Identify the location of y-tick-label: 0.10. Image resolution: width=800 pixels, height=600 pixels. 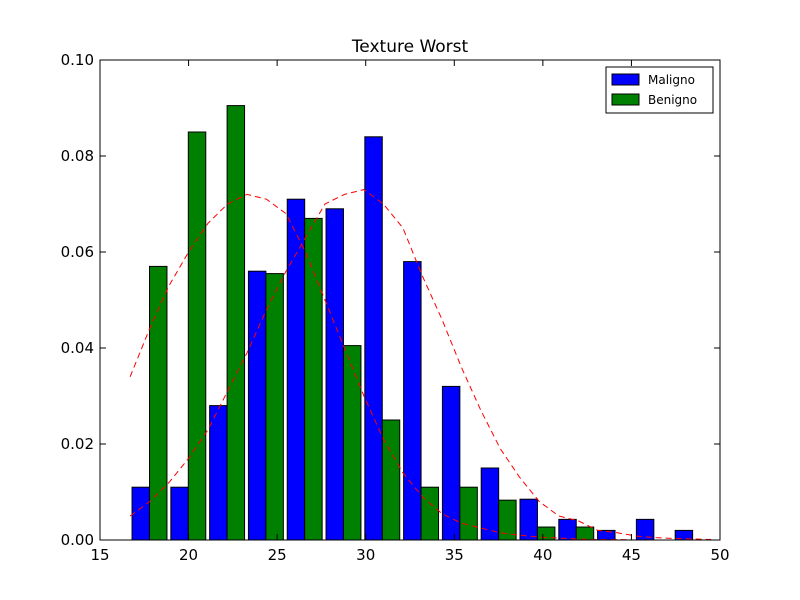
(77, 60).